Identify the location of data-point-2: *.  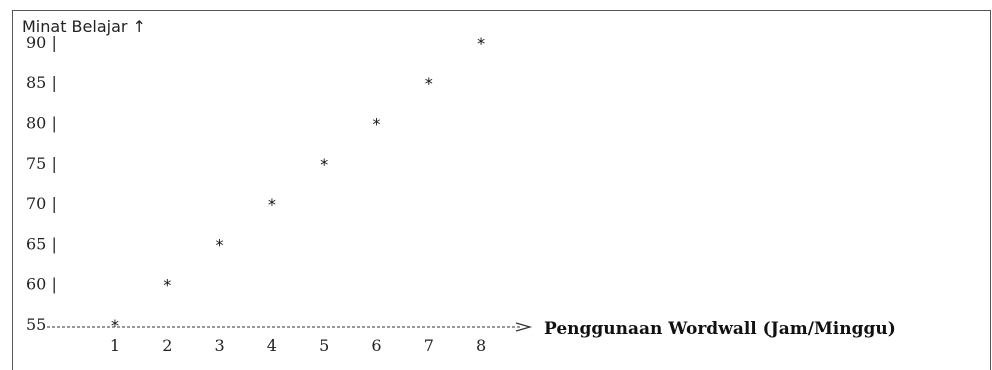
(167, 285).